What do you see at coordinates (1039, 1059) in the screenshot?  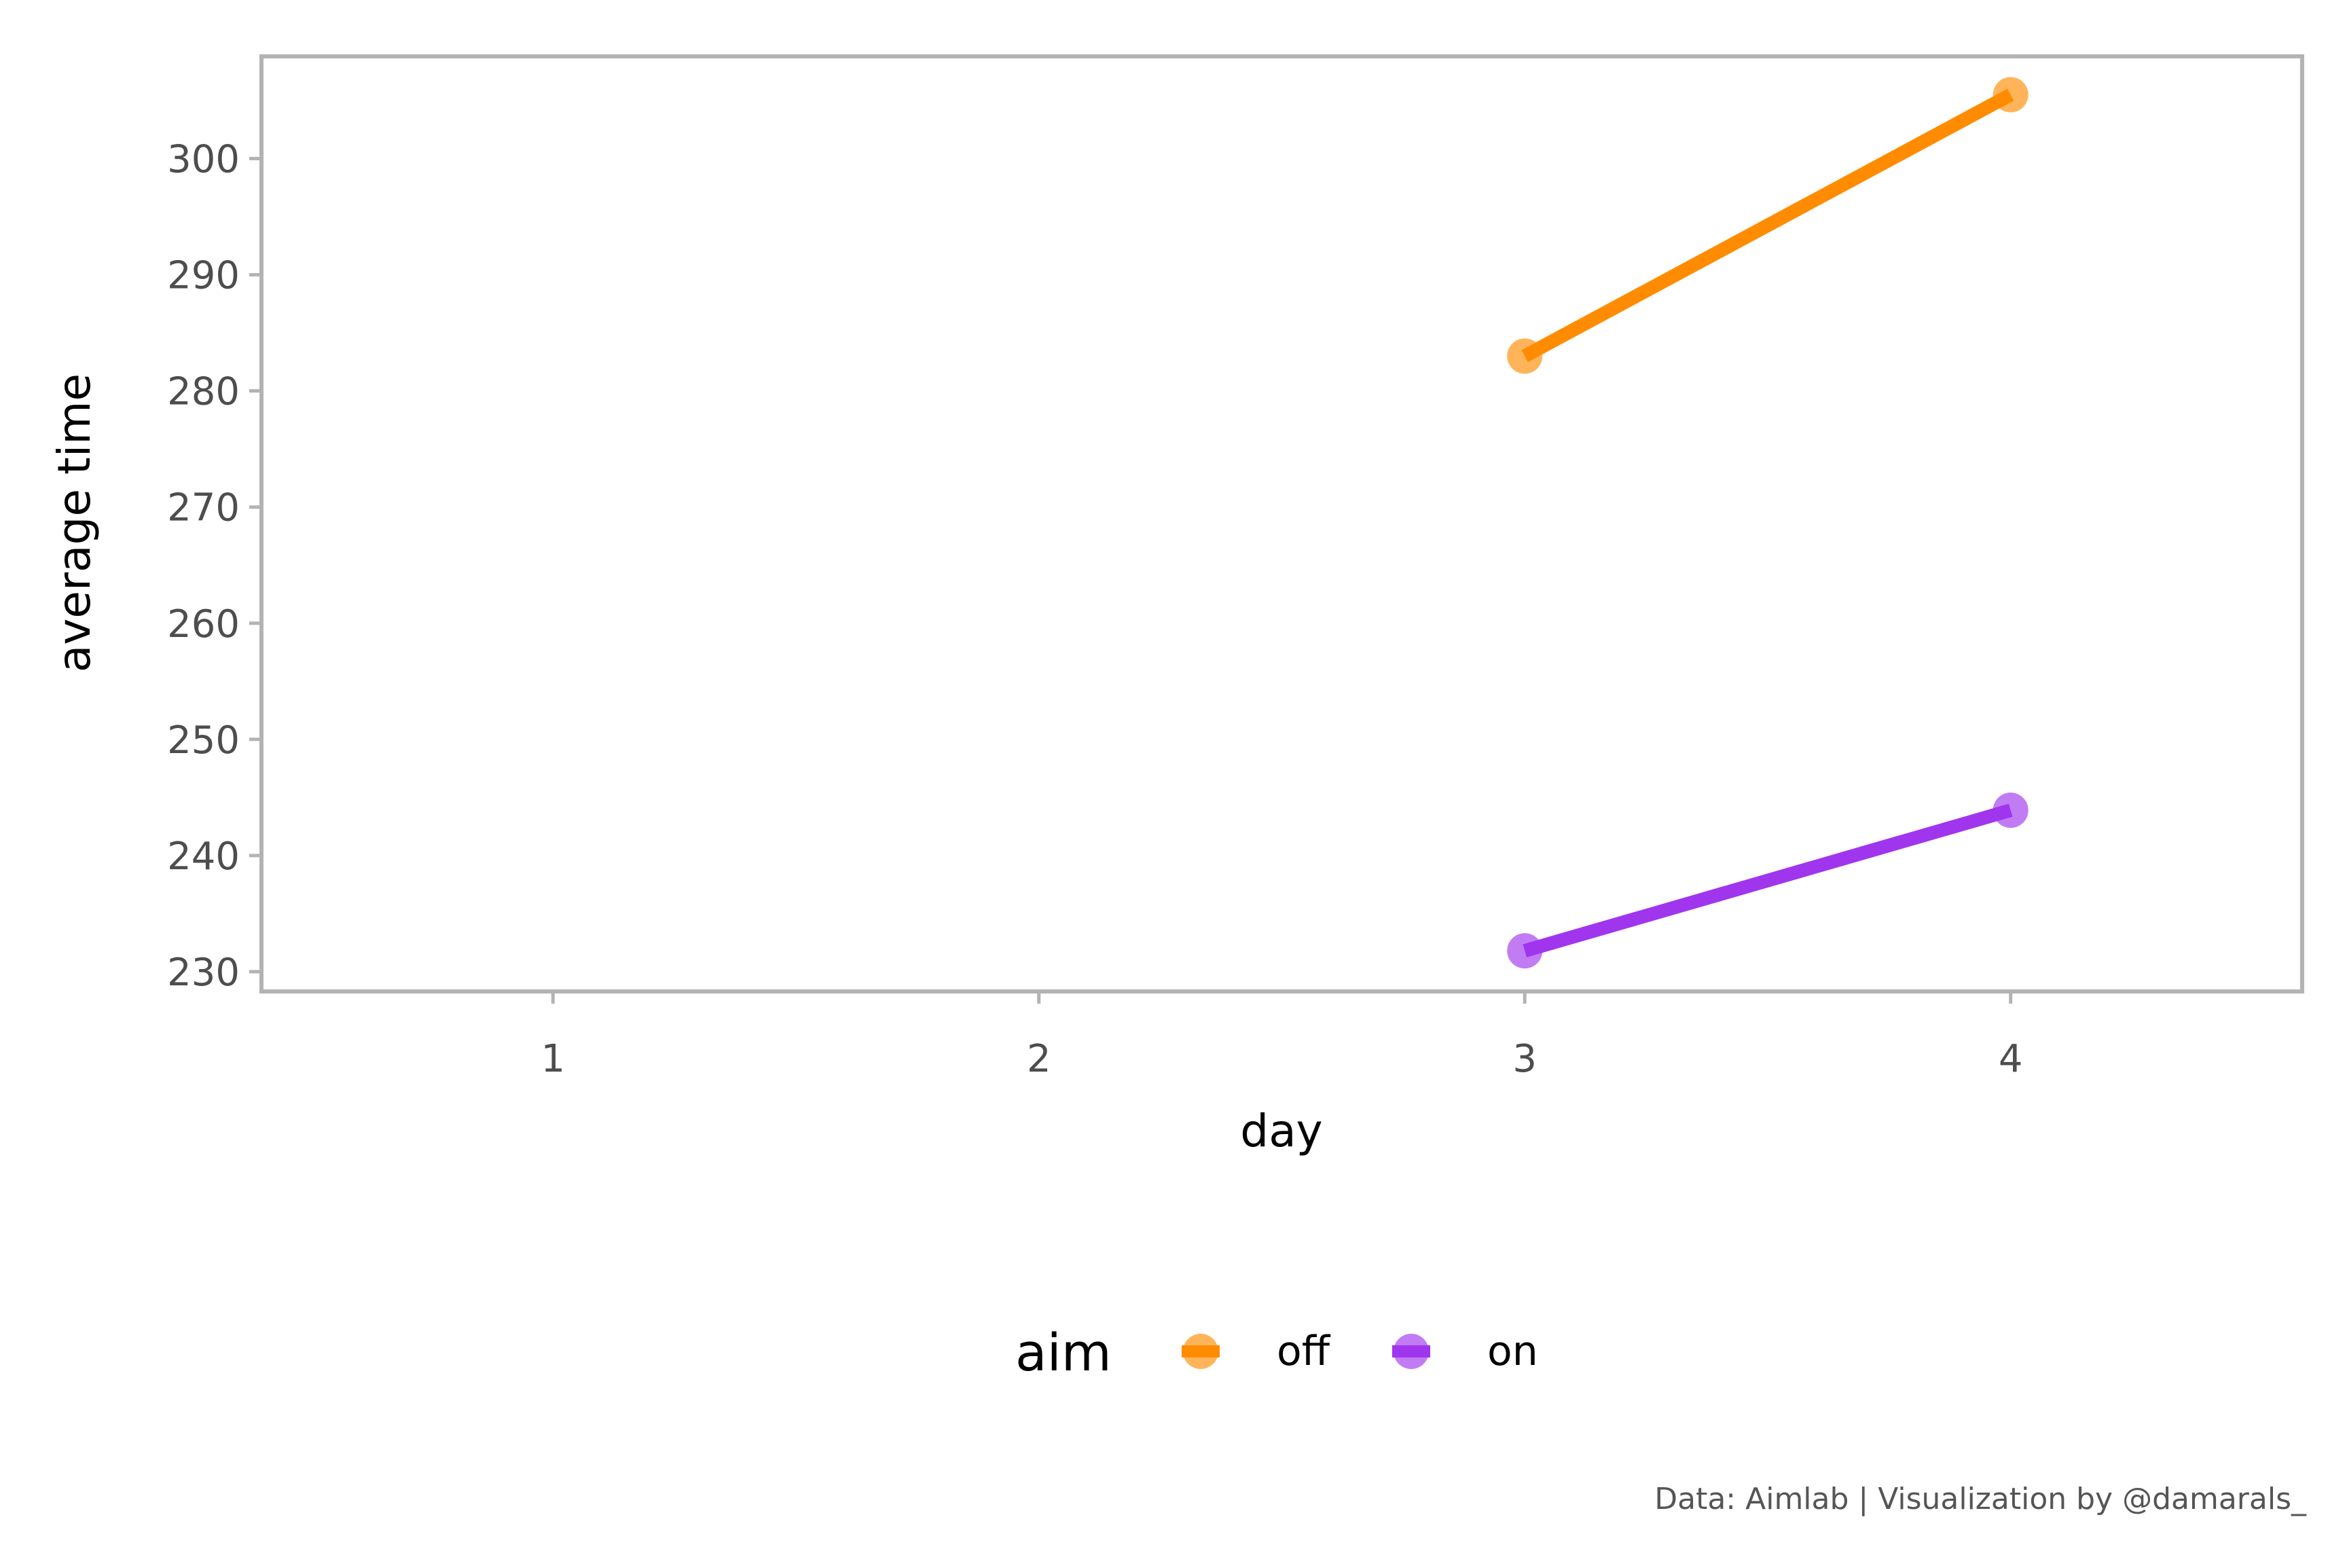 I see `x-tick-label: 2` at bounding box center [1039, 1059].